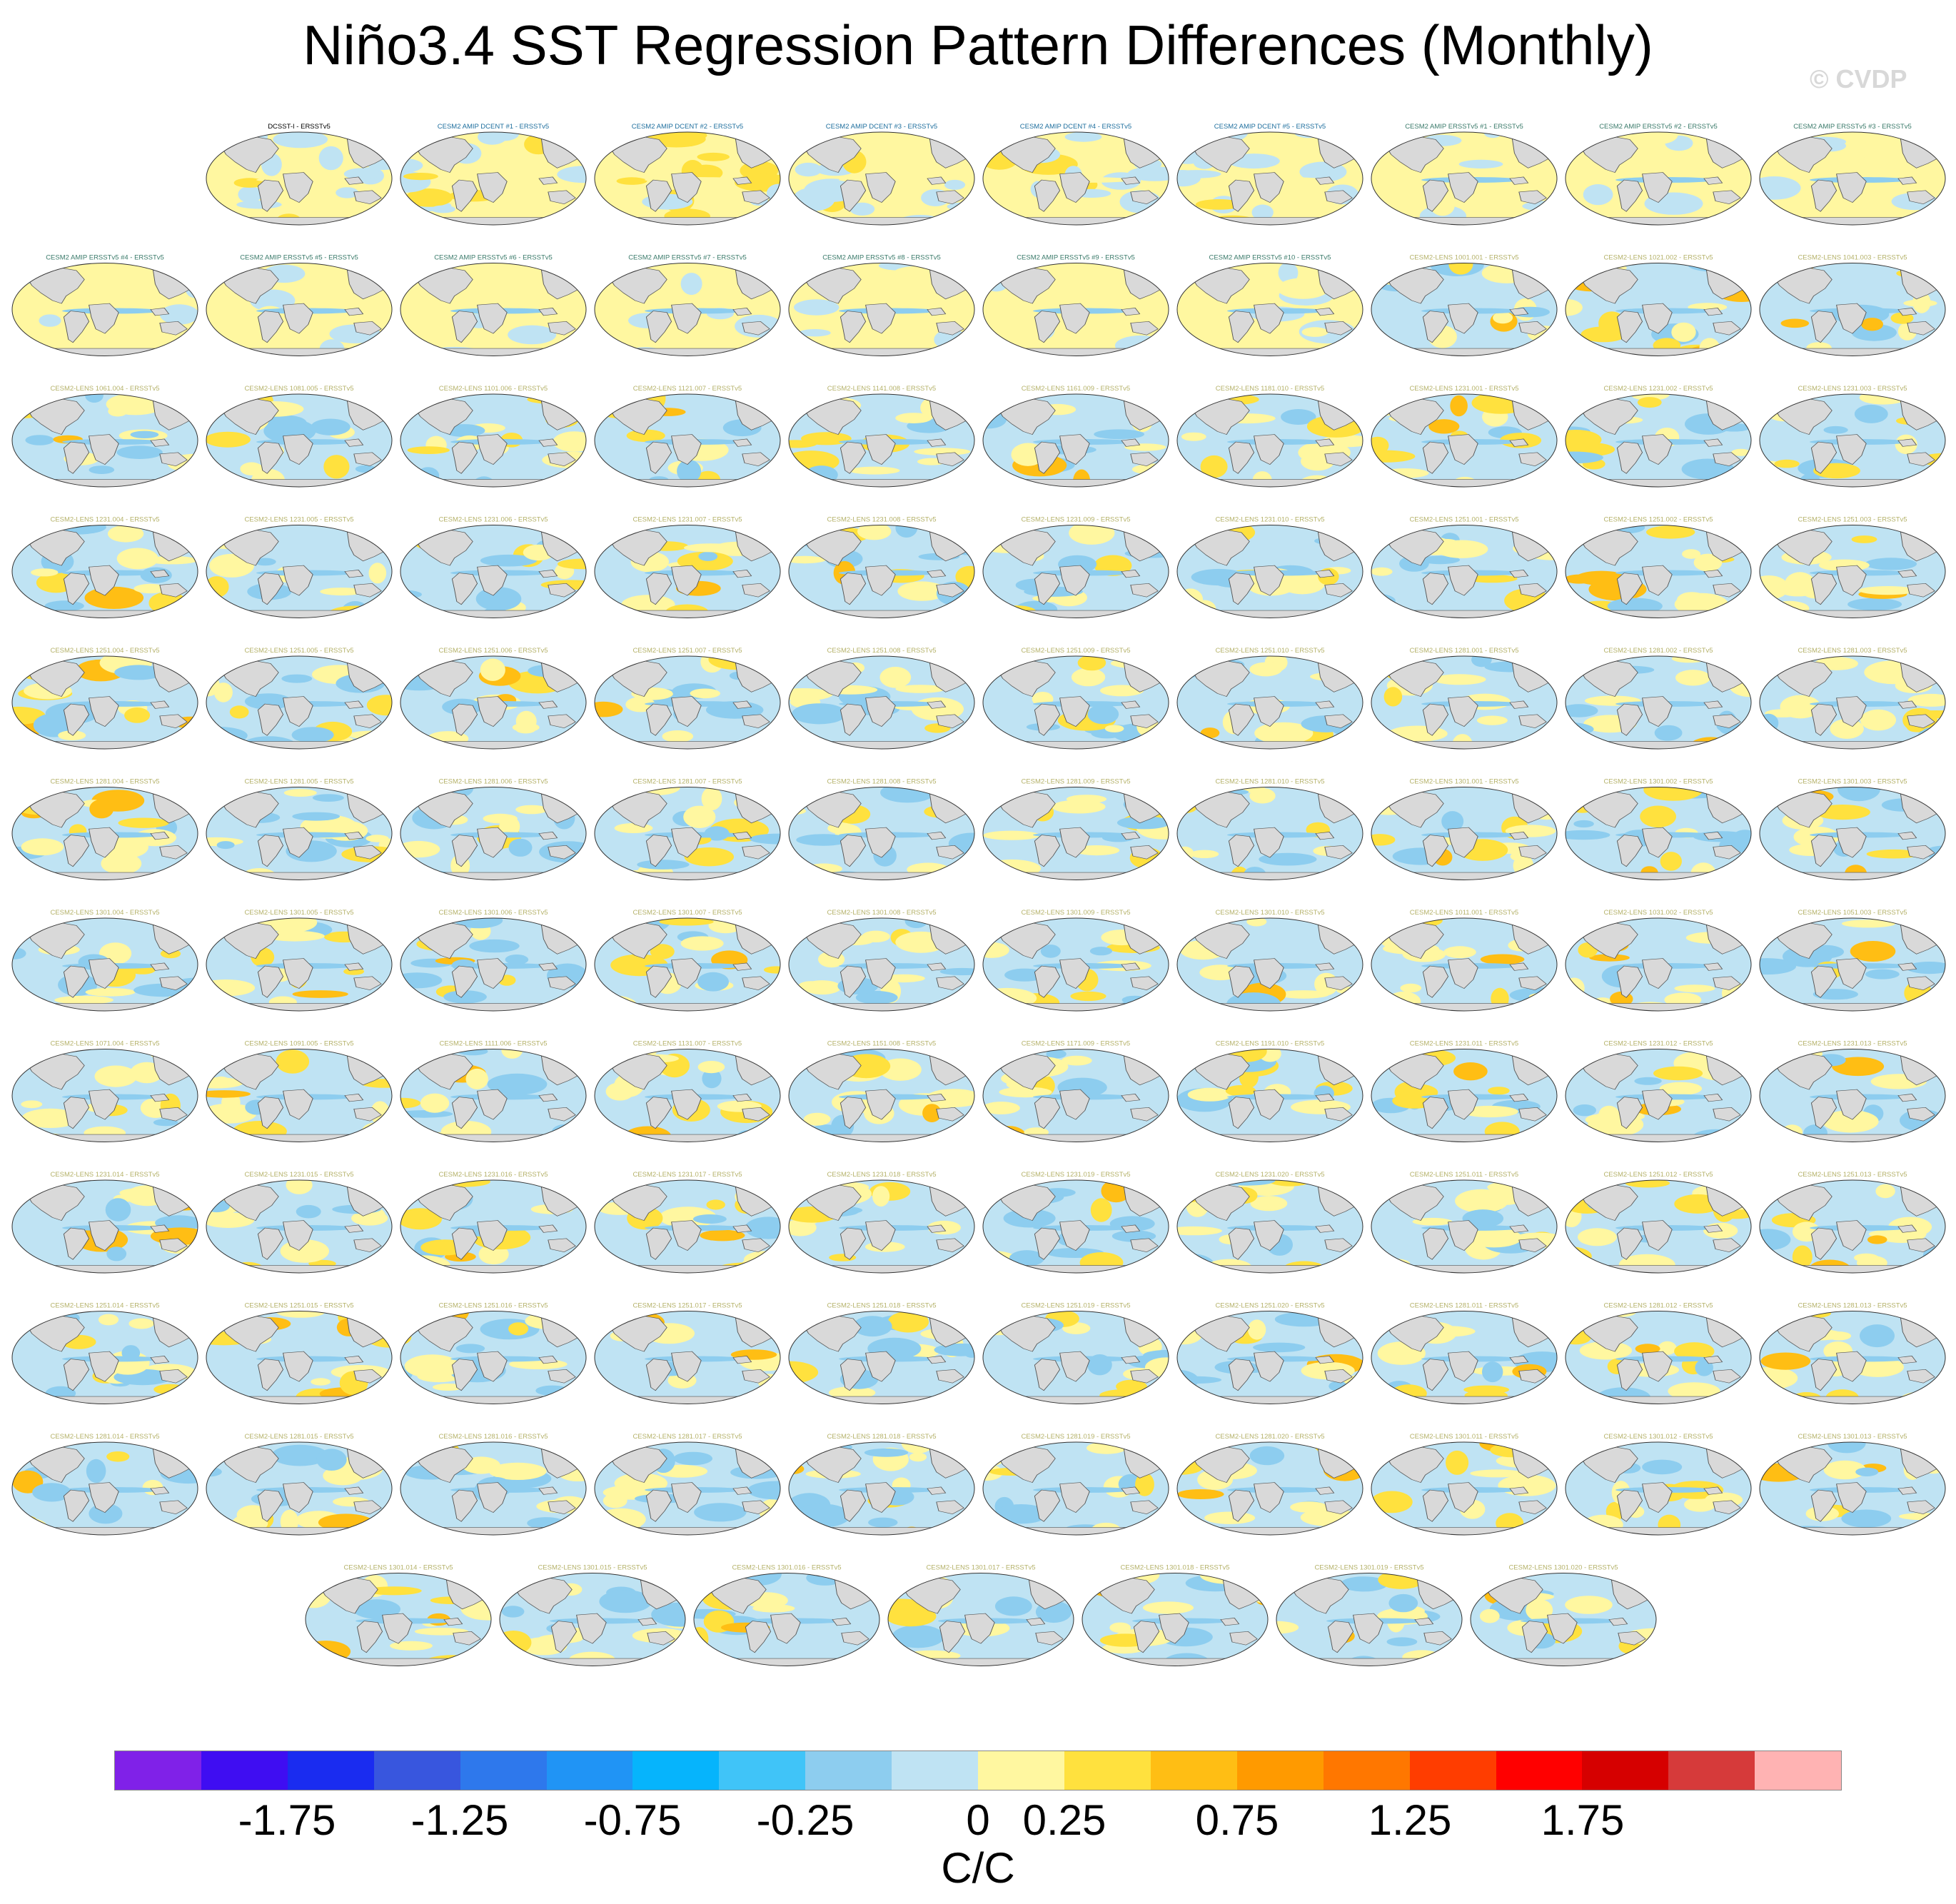 The height and width of the screenshot is (1904, 1956). I want to click on map-panel: CESM2-LENS 1251.011 - ERSSTv5, so click(1464, 1222).